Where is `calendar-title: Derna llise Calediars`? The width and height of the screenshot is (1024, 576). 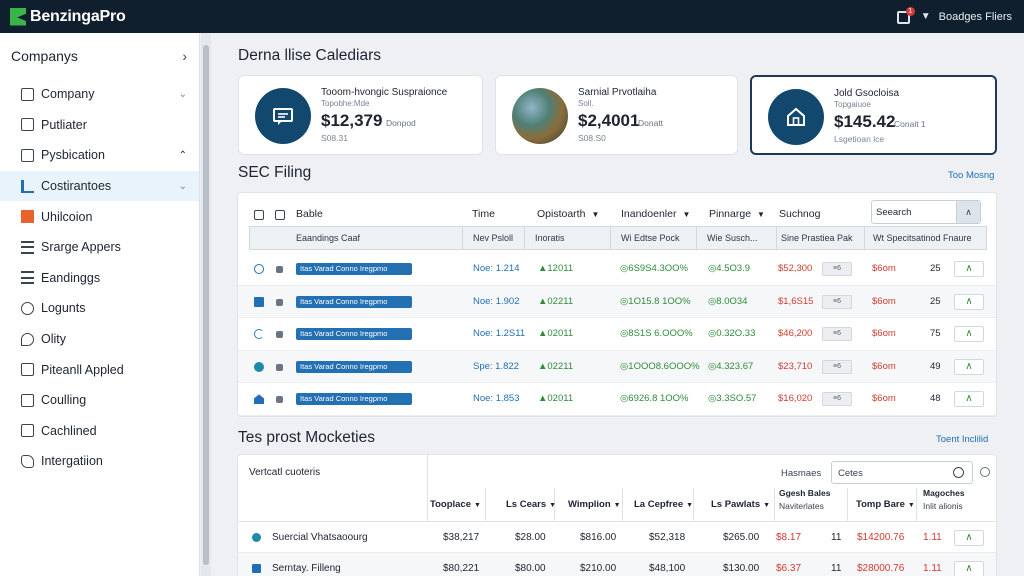
calendar-title: Derna llise Calediars is located at coordinates (310, 55).